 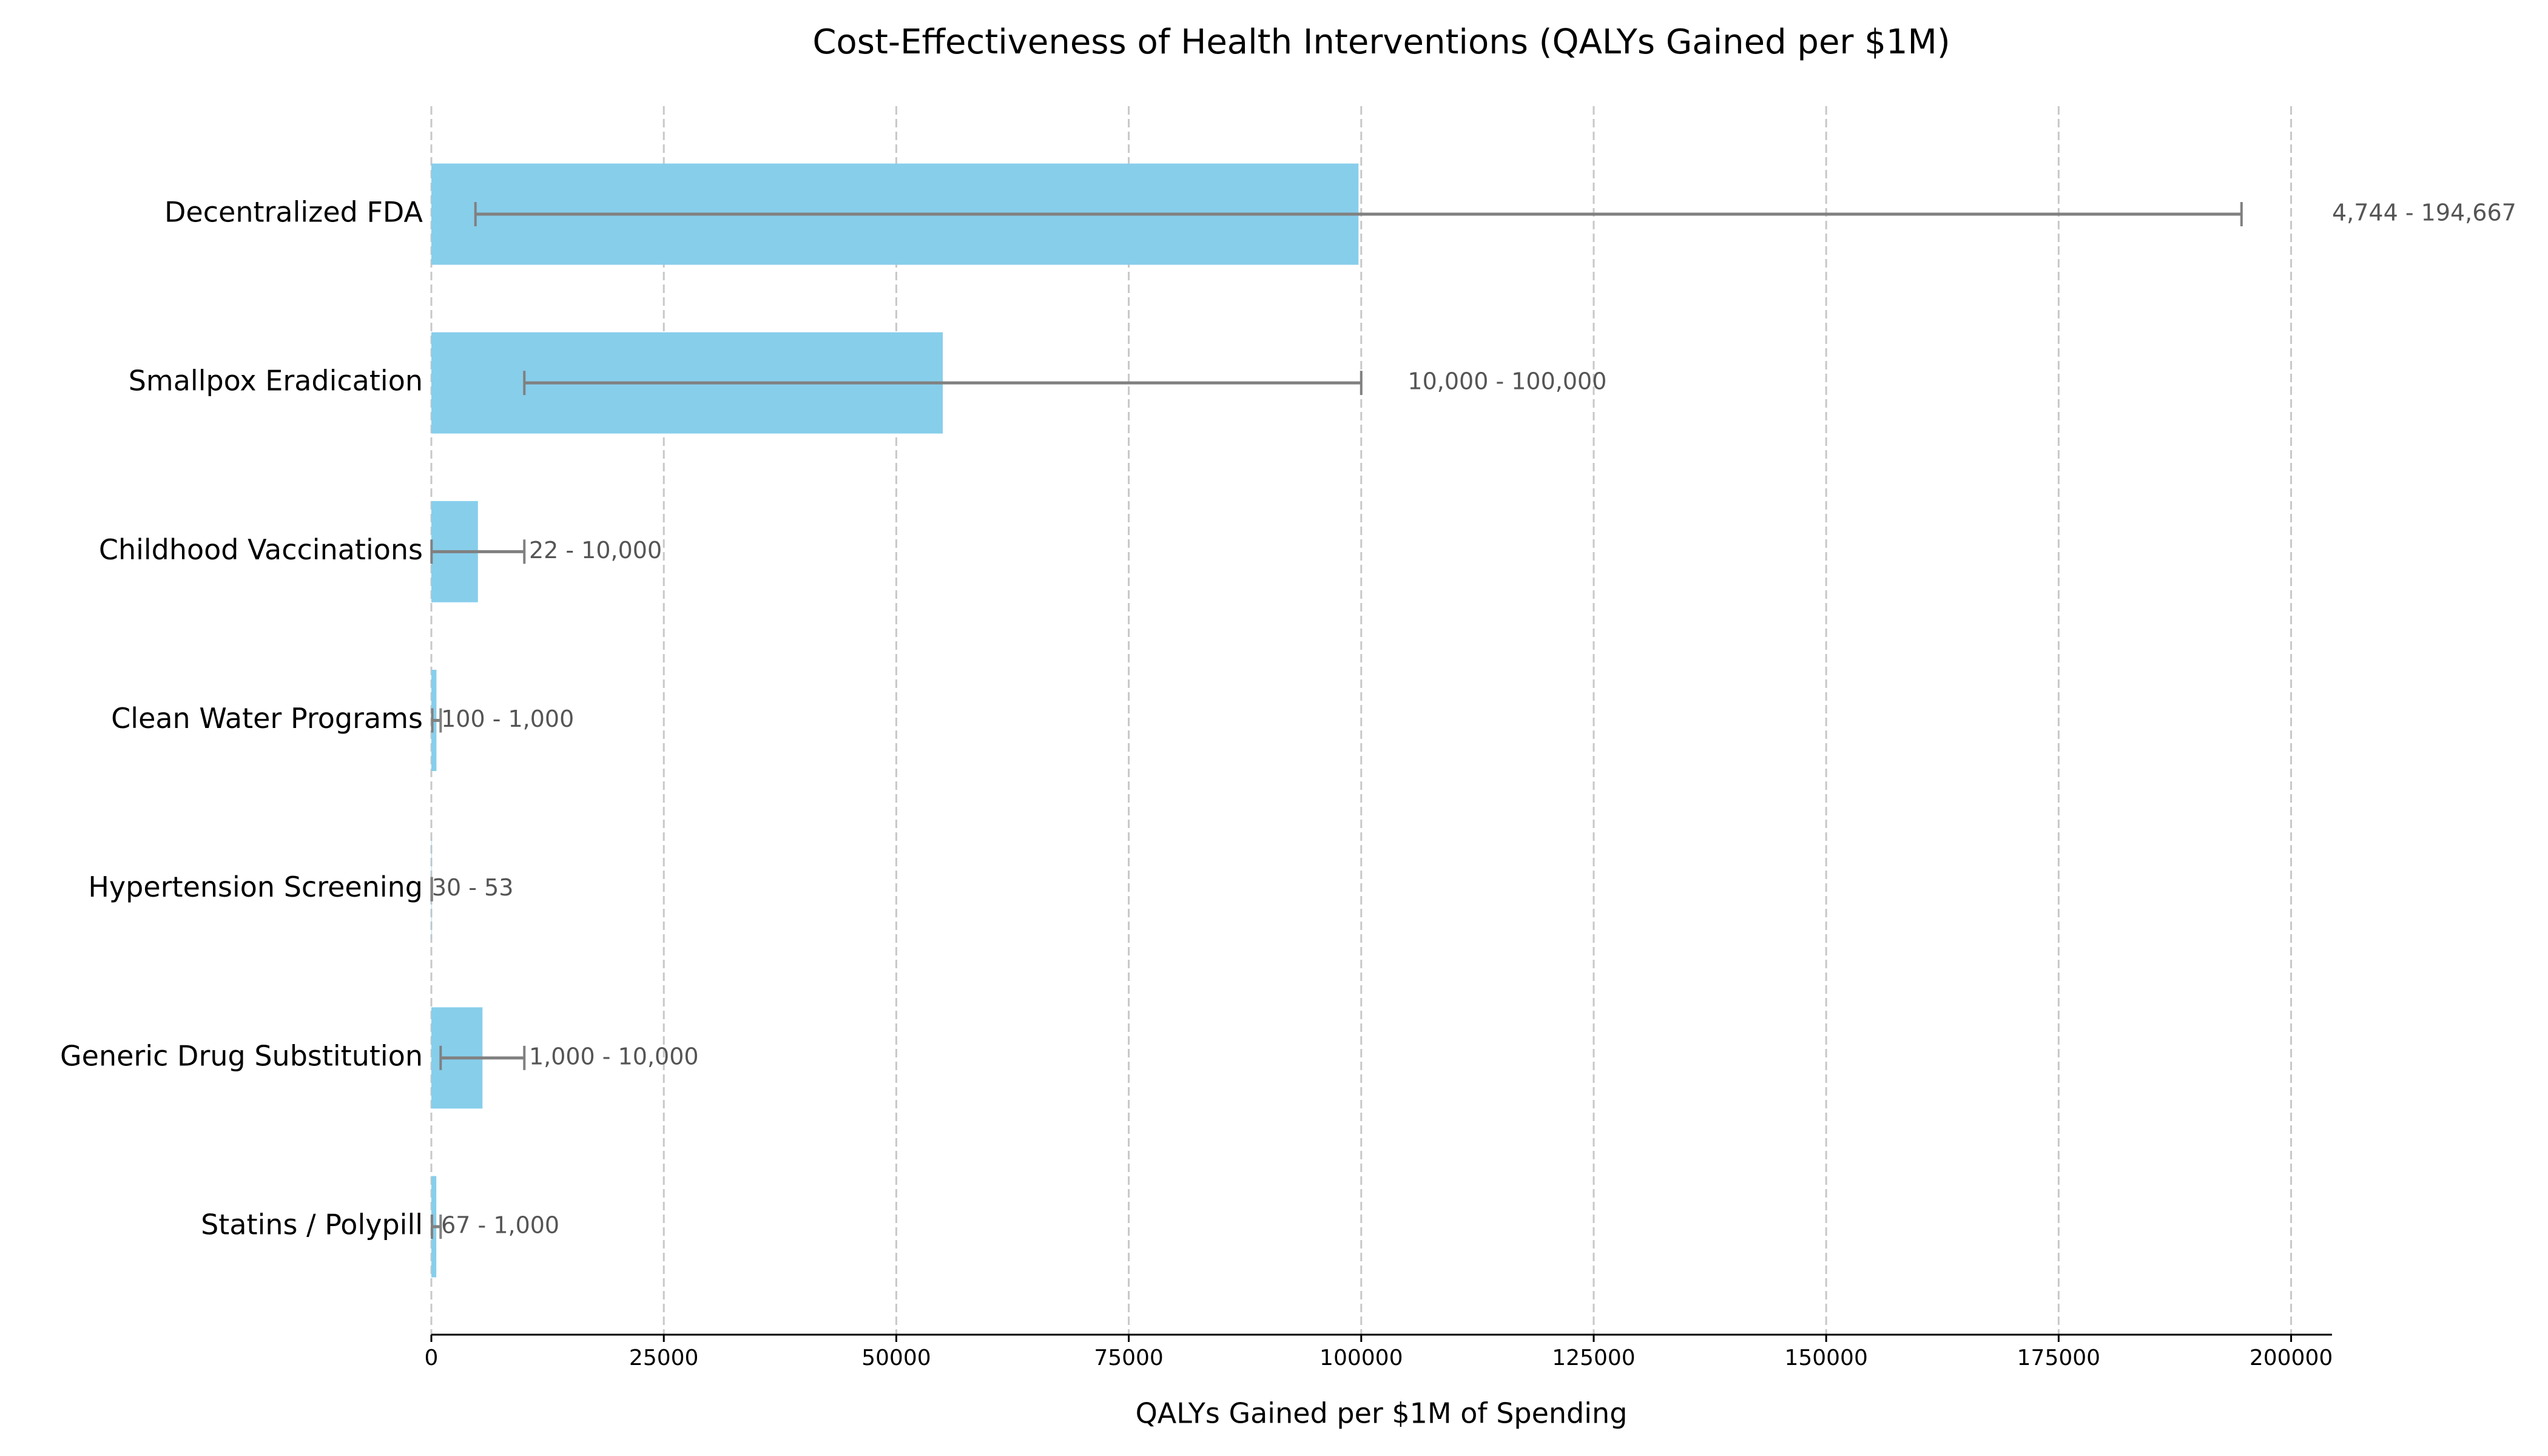 What do you see at coordinates (896, 1358) in the screenshot?
I see `x-tick-label: 50000` at bounding box center [896, 1358].